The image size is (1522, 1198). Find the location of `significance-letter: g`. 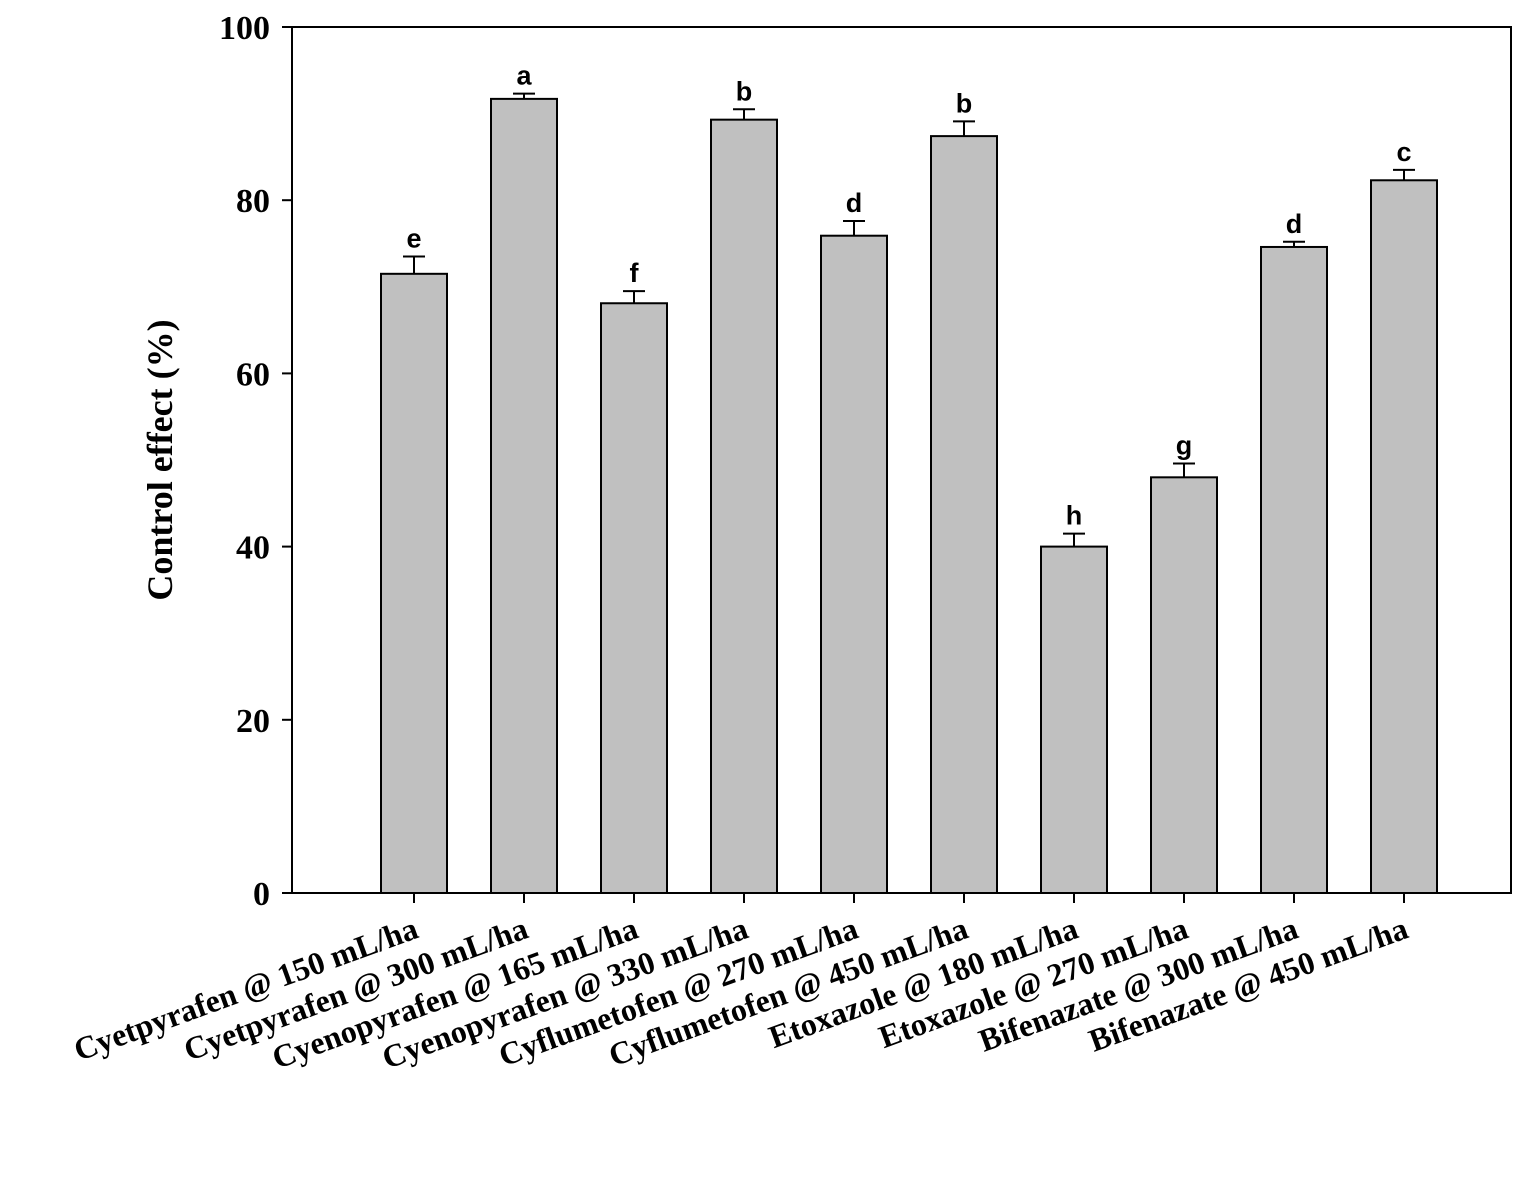

significance-letter: g is located at coordinates (1184, 445).